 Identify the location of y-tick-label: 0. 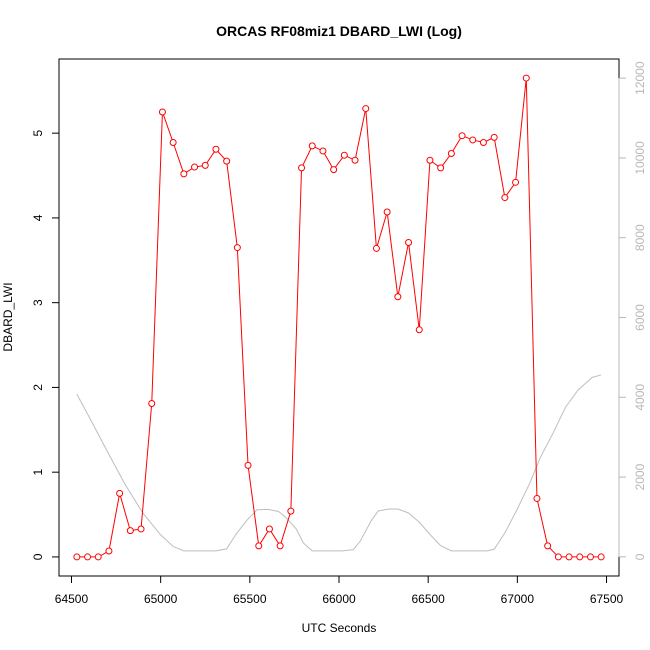
(38, 556).